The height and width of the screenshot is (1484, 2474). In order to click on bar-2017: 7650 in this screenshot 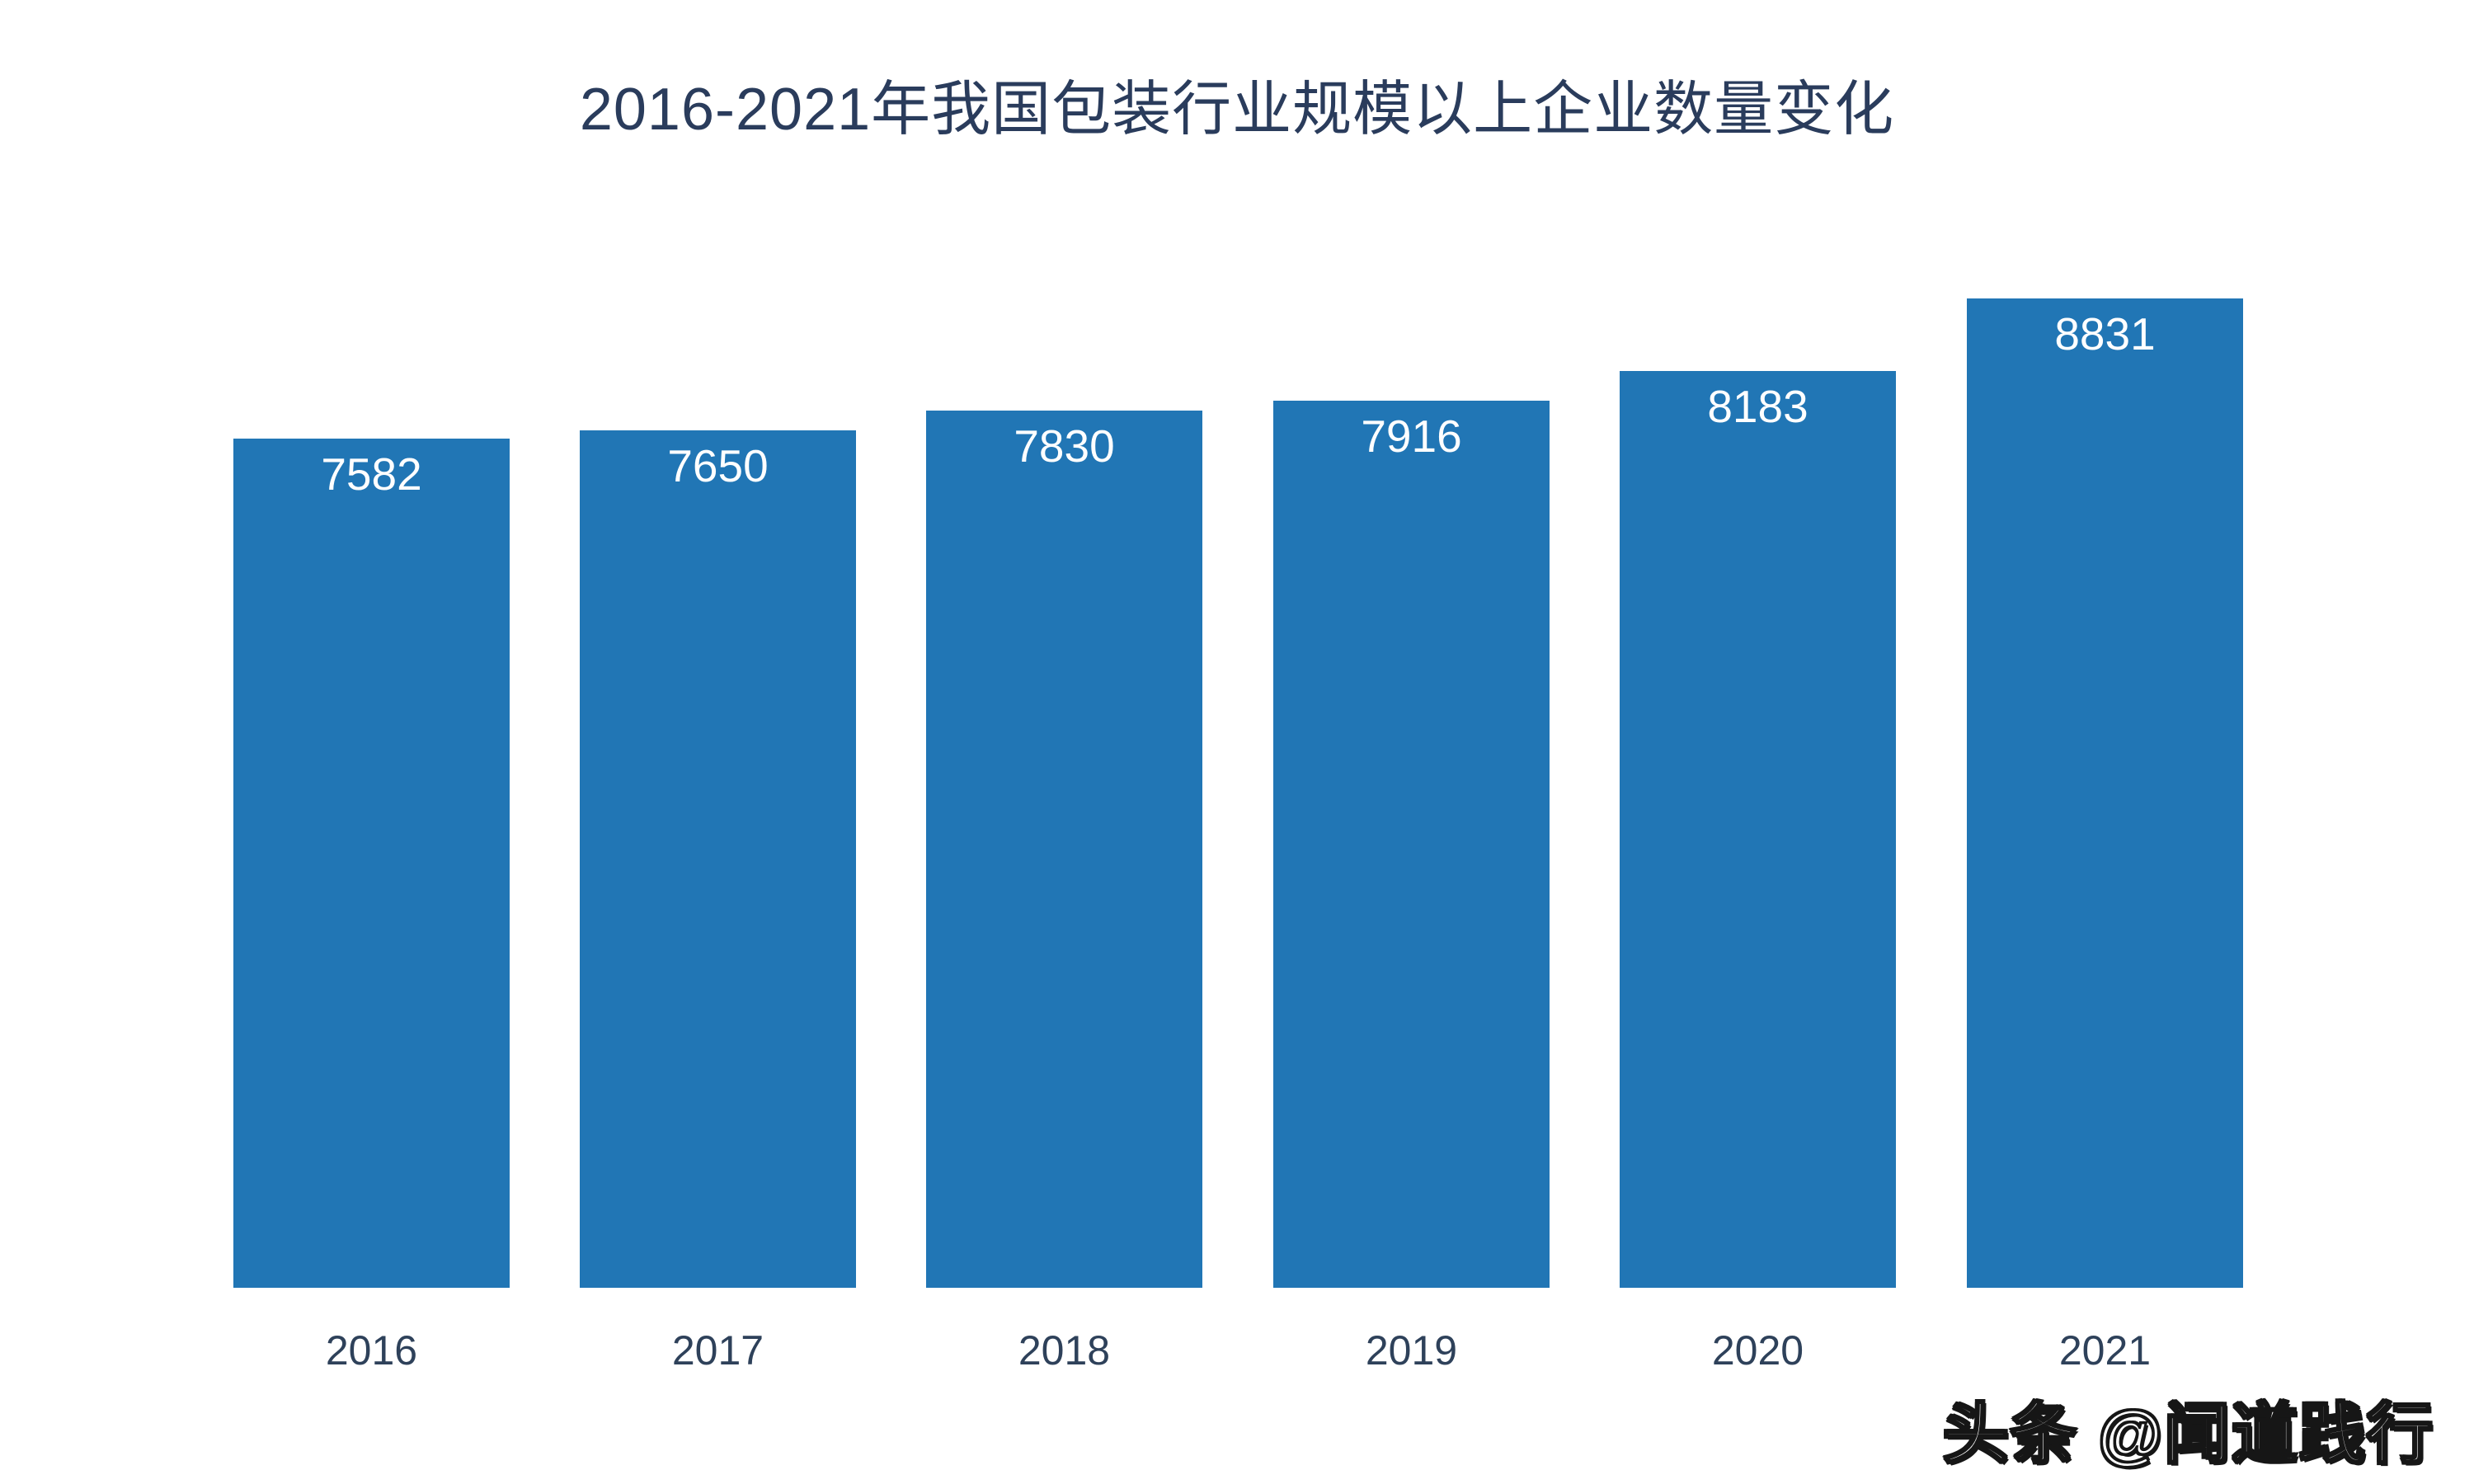, I will do `click(718, 859)`.